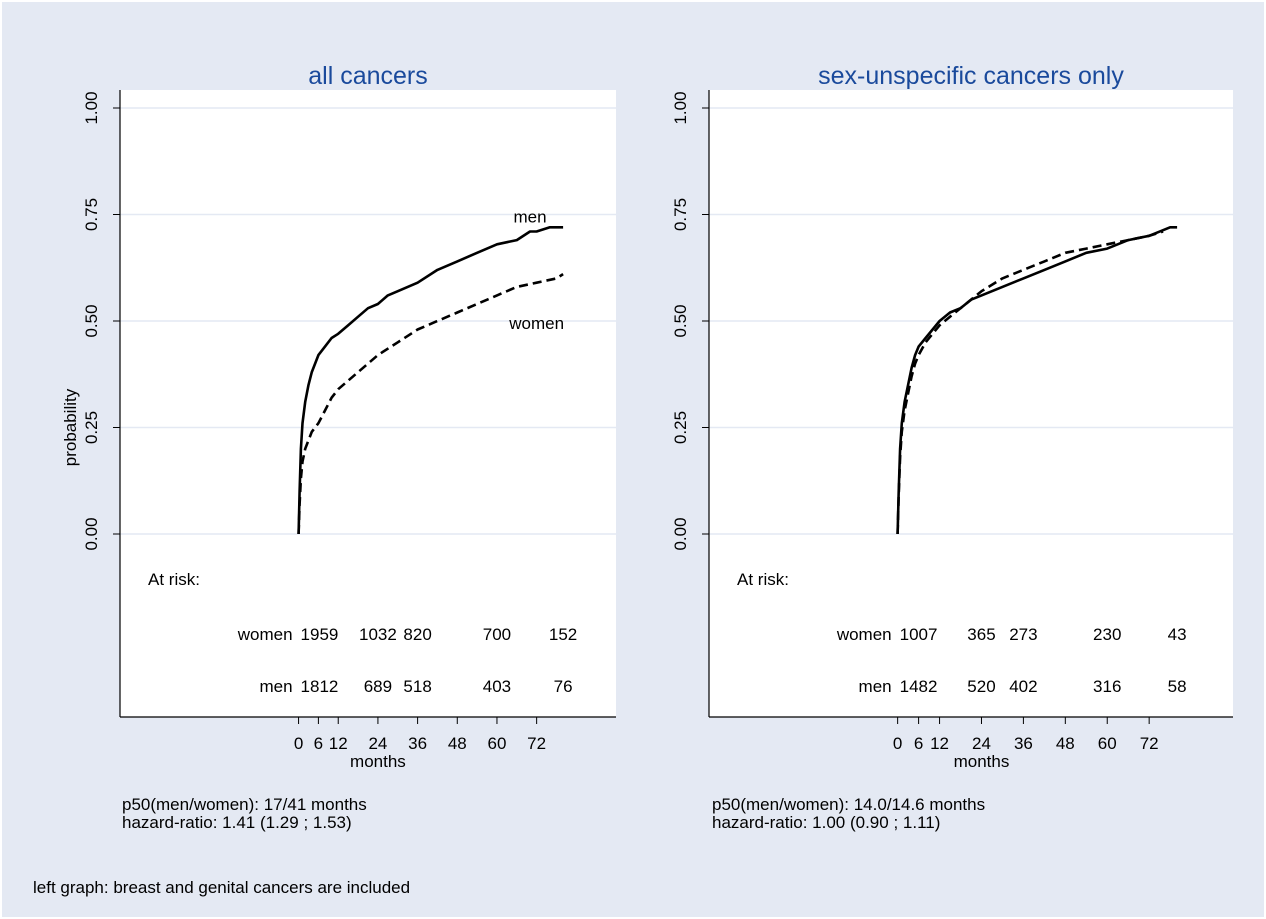 The height and width of the screenshot is (919, 1266). Describe the element at coordinates (981, 634) in the screenshot. I see `at-risk-count: 365` at that location.